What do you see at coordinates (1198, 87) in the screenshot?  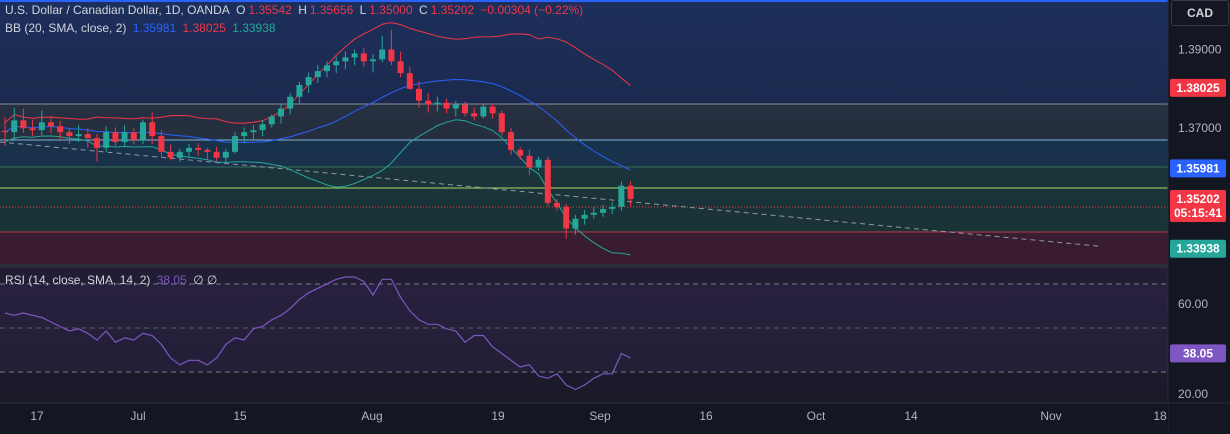 I see `bb-upper-badge: 1.38025` at bounding box center [1198, 87].